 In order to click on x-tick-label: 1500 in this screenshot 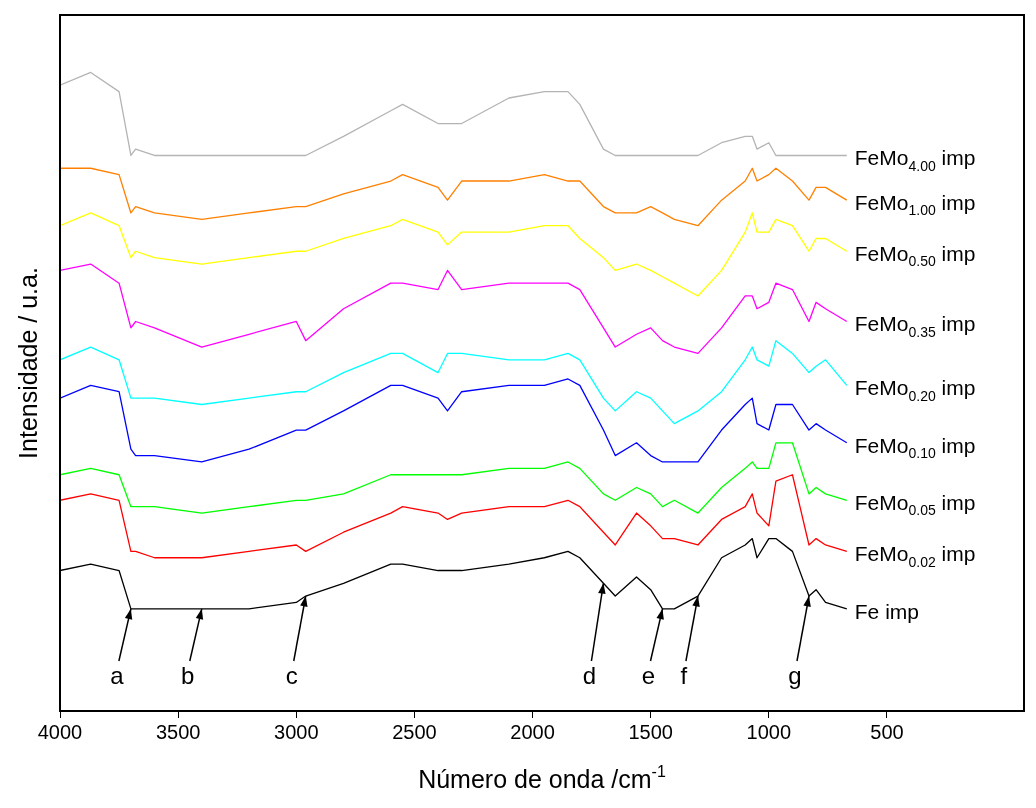, I will do `click(650, 731)`.